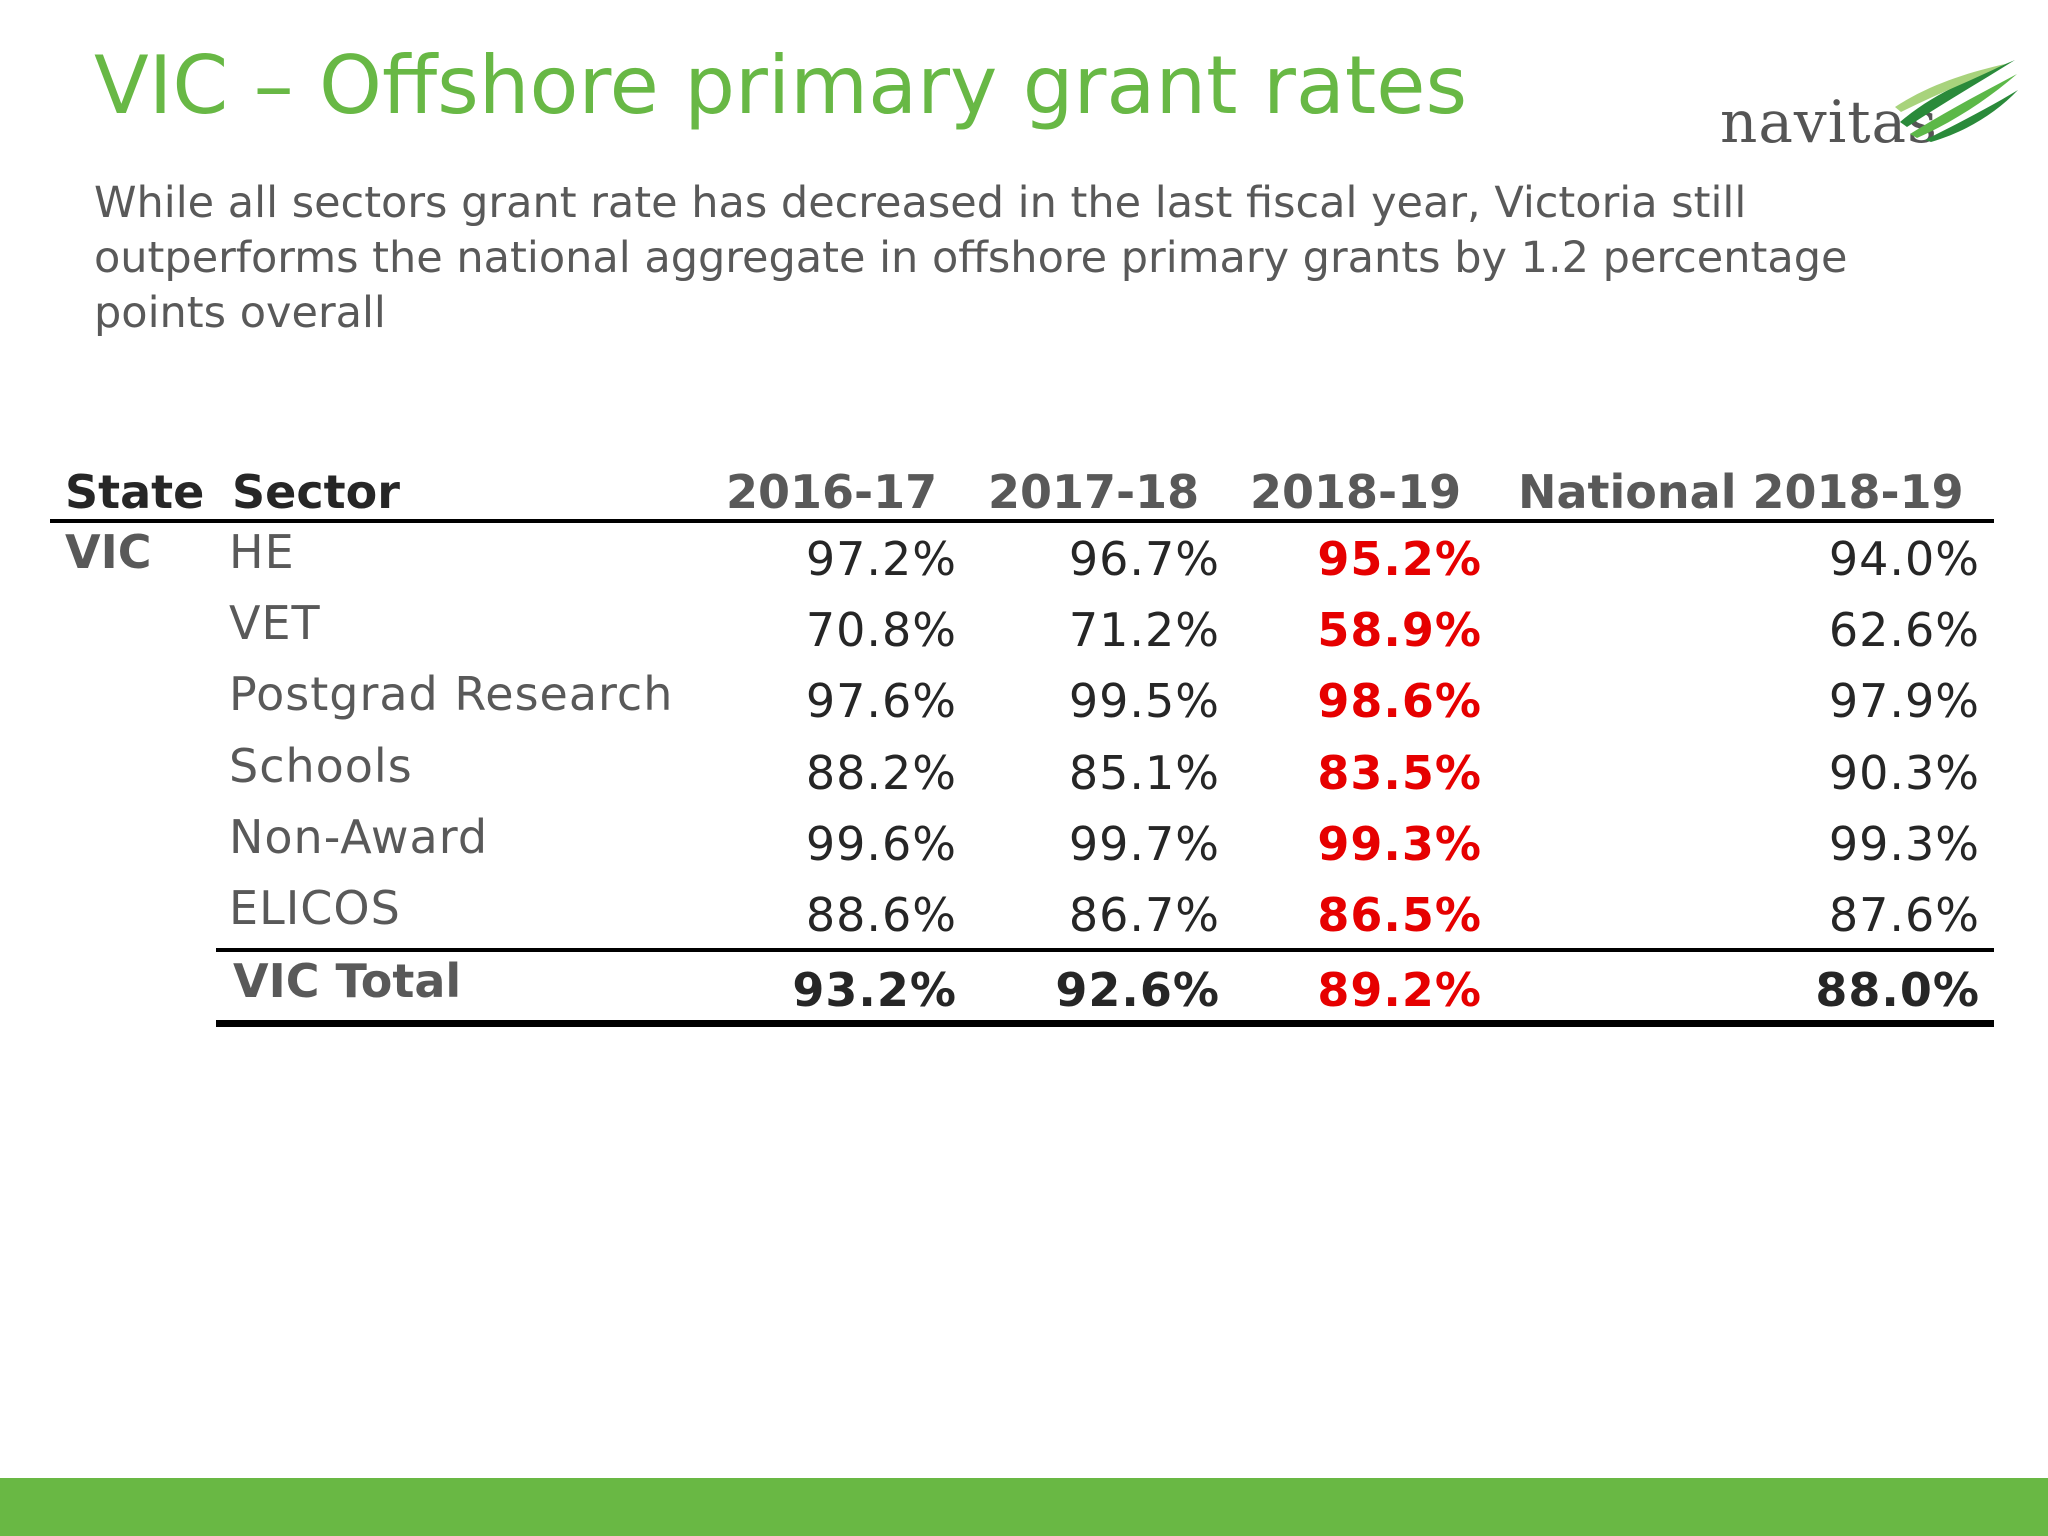 This screenshot has width=2048, height=1536. Describe the element at coordinates (1897, 990) in the screenshot. I see `total-national: 88.0%` at that location.